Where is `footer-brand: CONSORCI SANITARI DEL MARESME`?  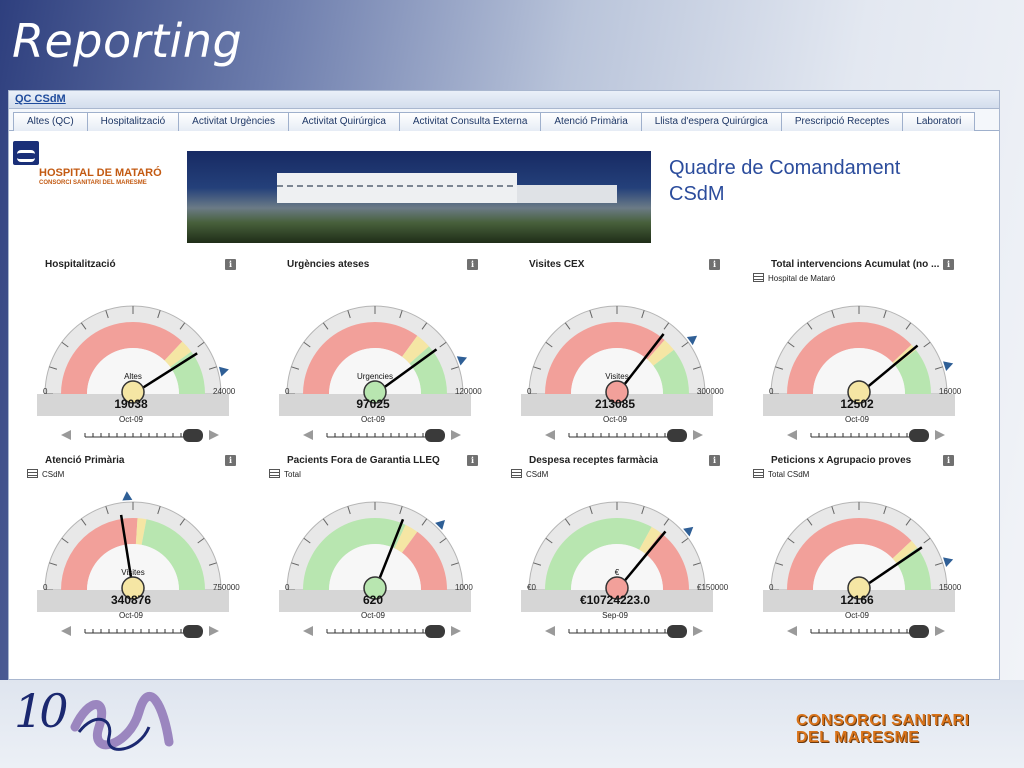 footer-brand: CONSORCI SANITARI DEL MARESME is located at coordinates (883, 729).